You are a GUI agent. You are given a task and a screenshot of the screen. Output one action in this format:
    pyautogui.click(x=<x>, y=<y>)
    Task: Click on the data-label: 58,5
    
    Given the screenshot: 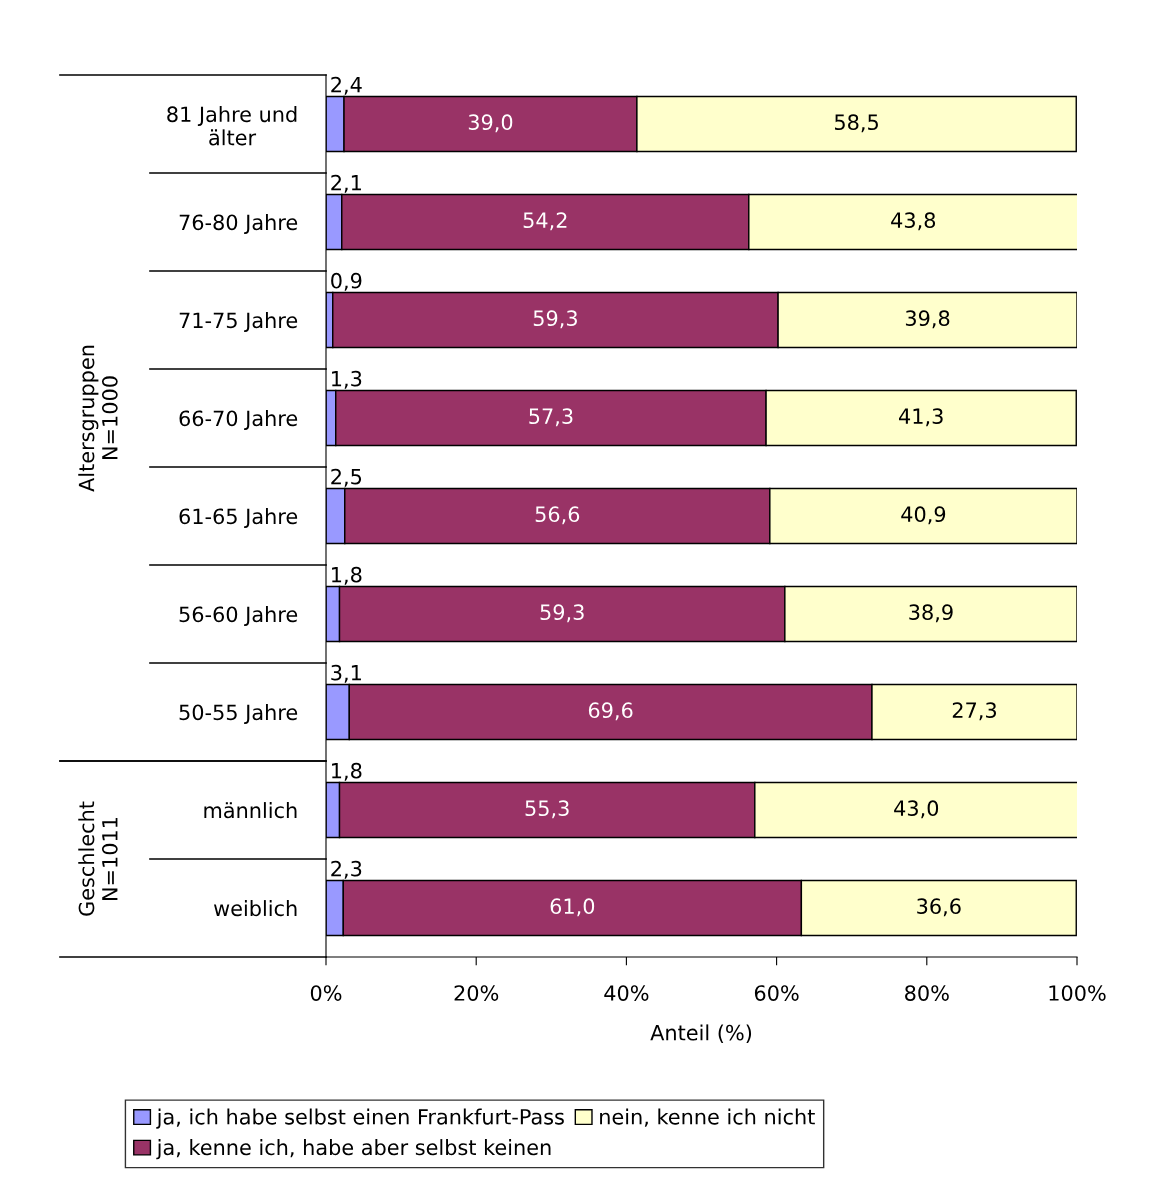 What is the action you would take?
    pyautogui.click(x=856, y=123)
    